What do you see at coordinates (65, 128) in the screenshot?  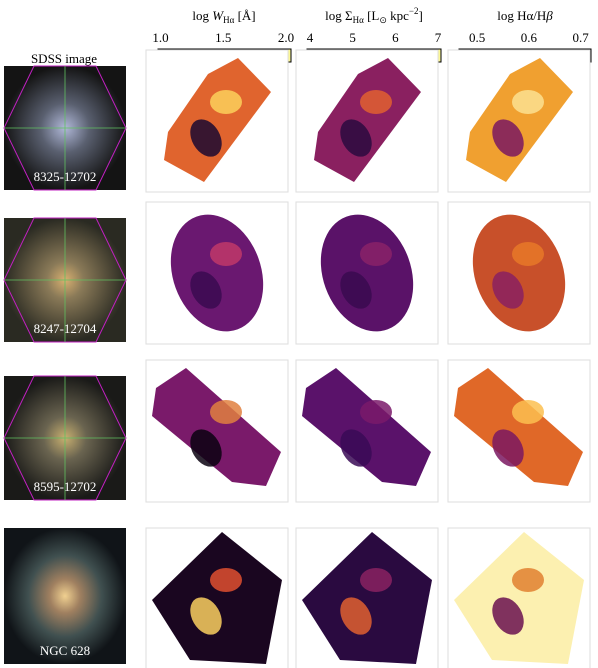 I see `sdss-image: 8325-12702` at bounding box center [65, 128].